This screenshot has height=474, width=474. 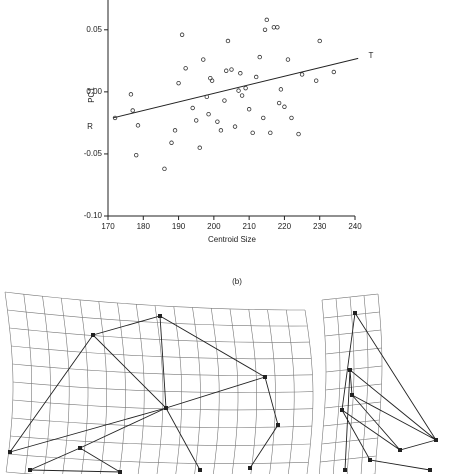 What do you see at coordinates (94, 29) in the screenshot?
I see `y-tick-label: 0.05` at bounding box center [94, 29].